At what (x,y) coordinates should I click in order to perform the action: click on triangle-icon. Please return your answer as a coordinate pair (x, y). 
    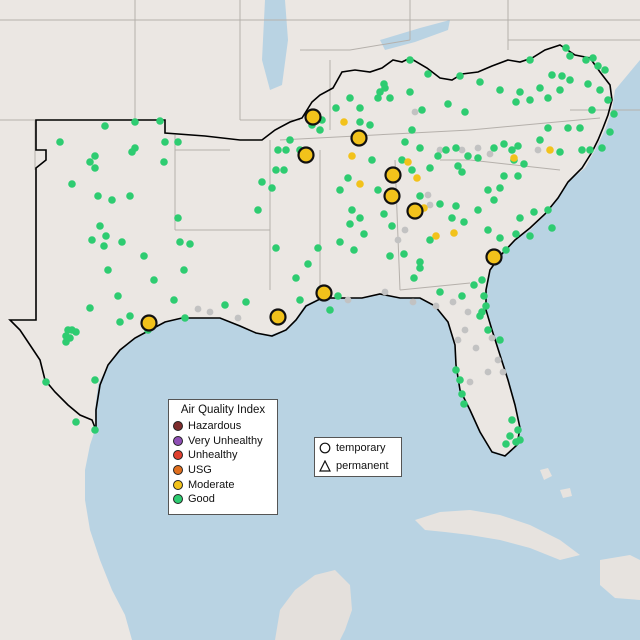
    Looking at the image, I should click on (325, 466).